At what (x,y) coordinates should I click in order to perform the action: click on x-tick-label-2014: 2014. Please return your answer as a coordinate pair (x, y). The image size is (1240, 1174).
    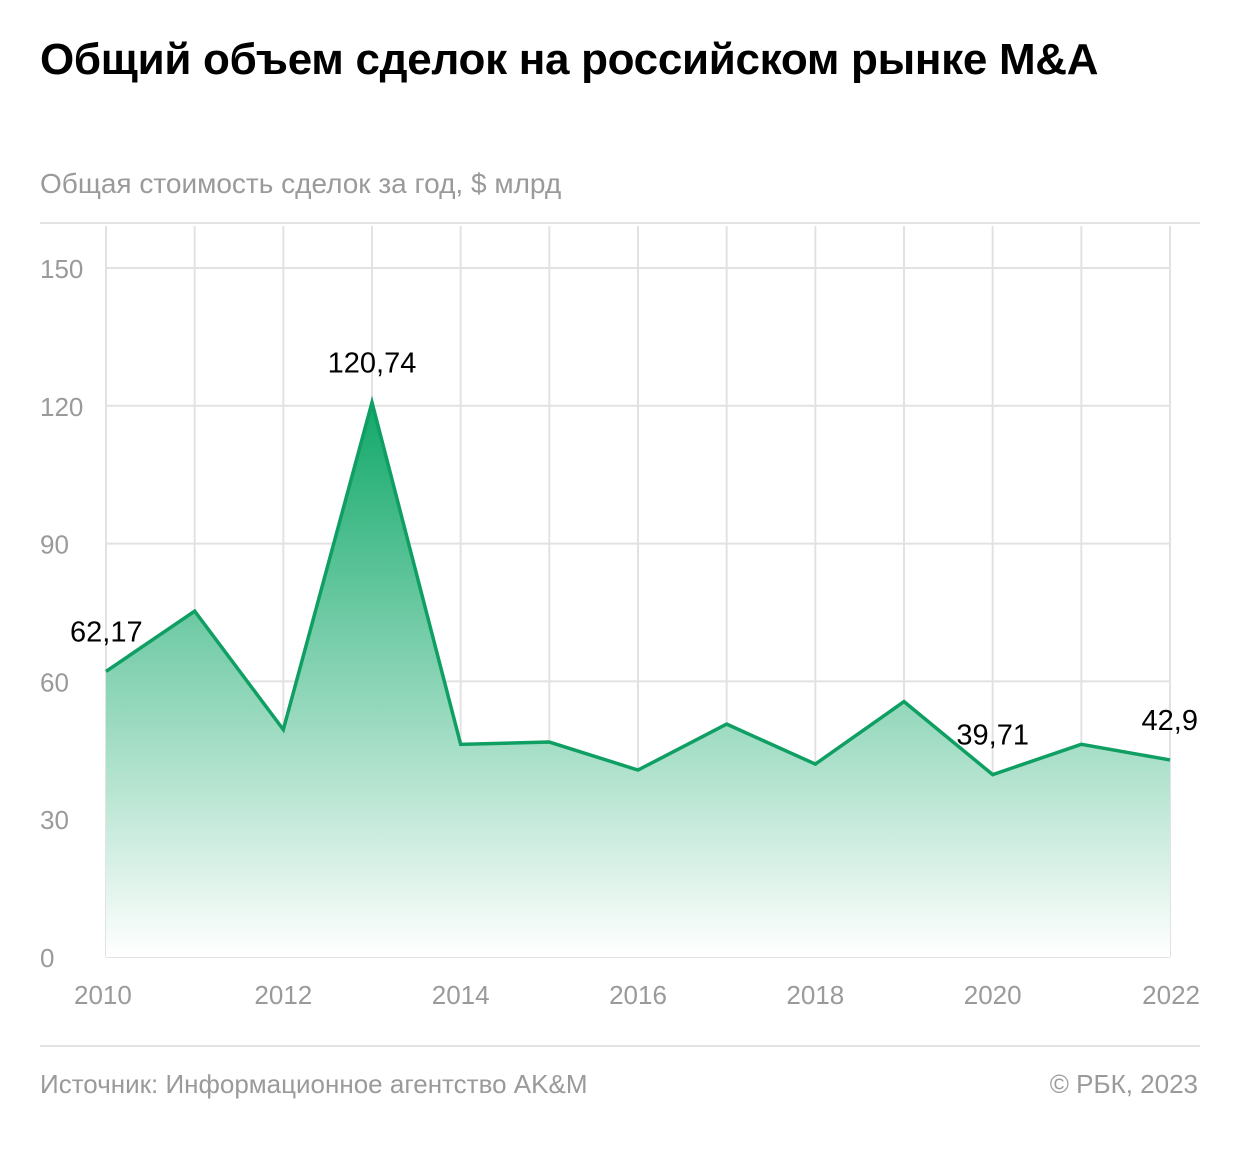
    Looking at the image, I should click on (461, 995).